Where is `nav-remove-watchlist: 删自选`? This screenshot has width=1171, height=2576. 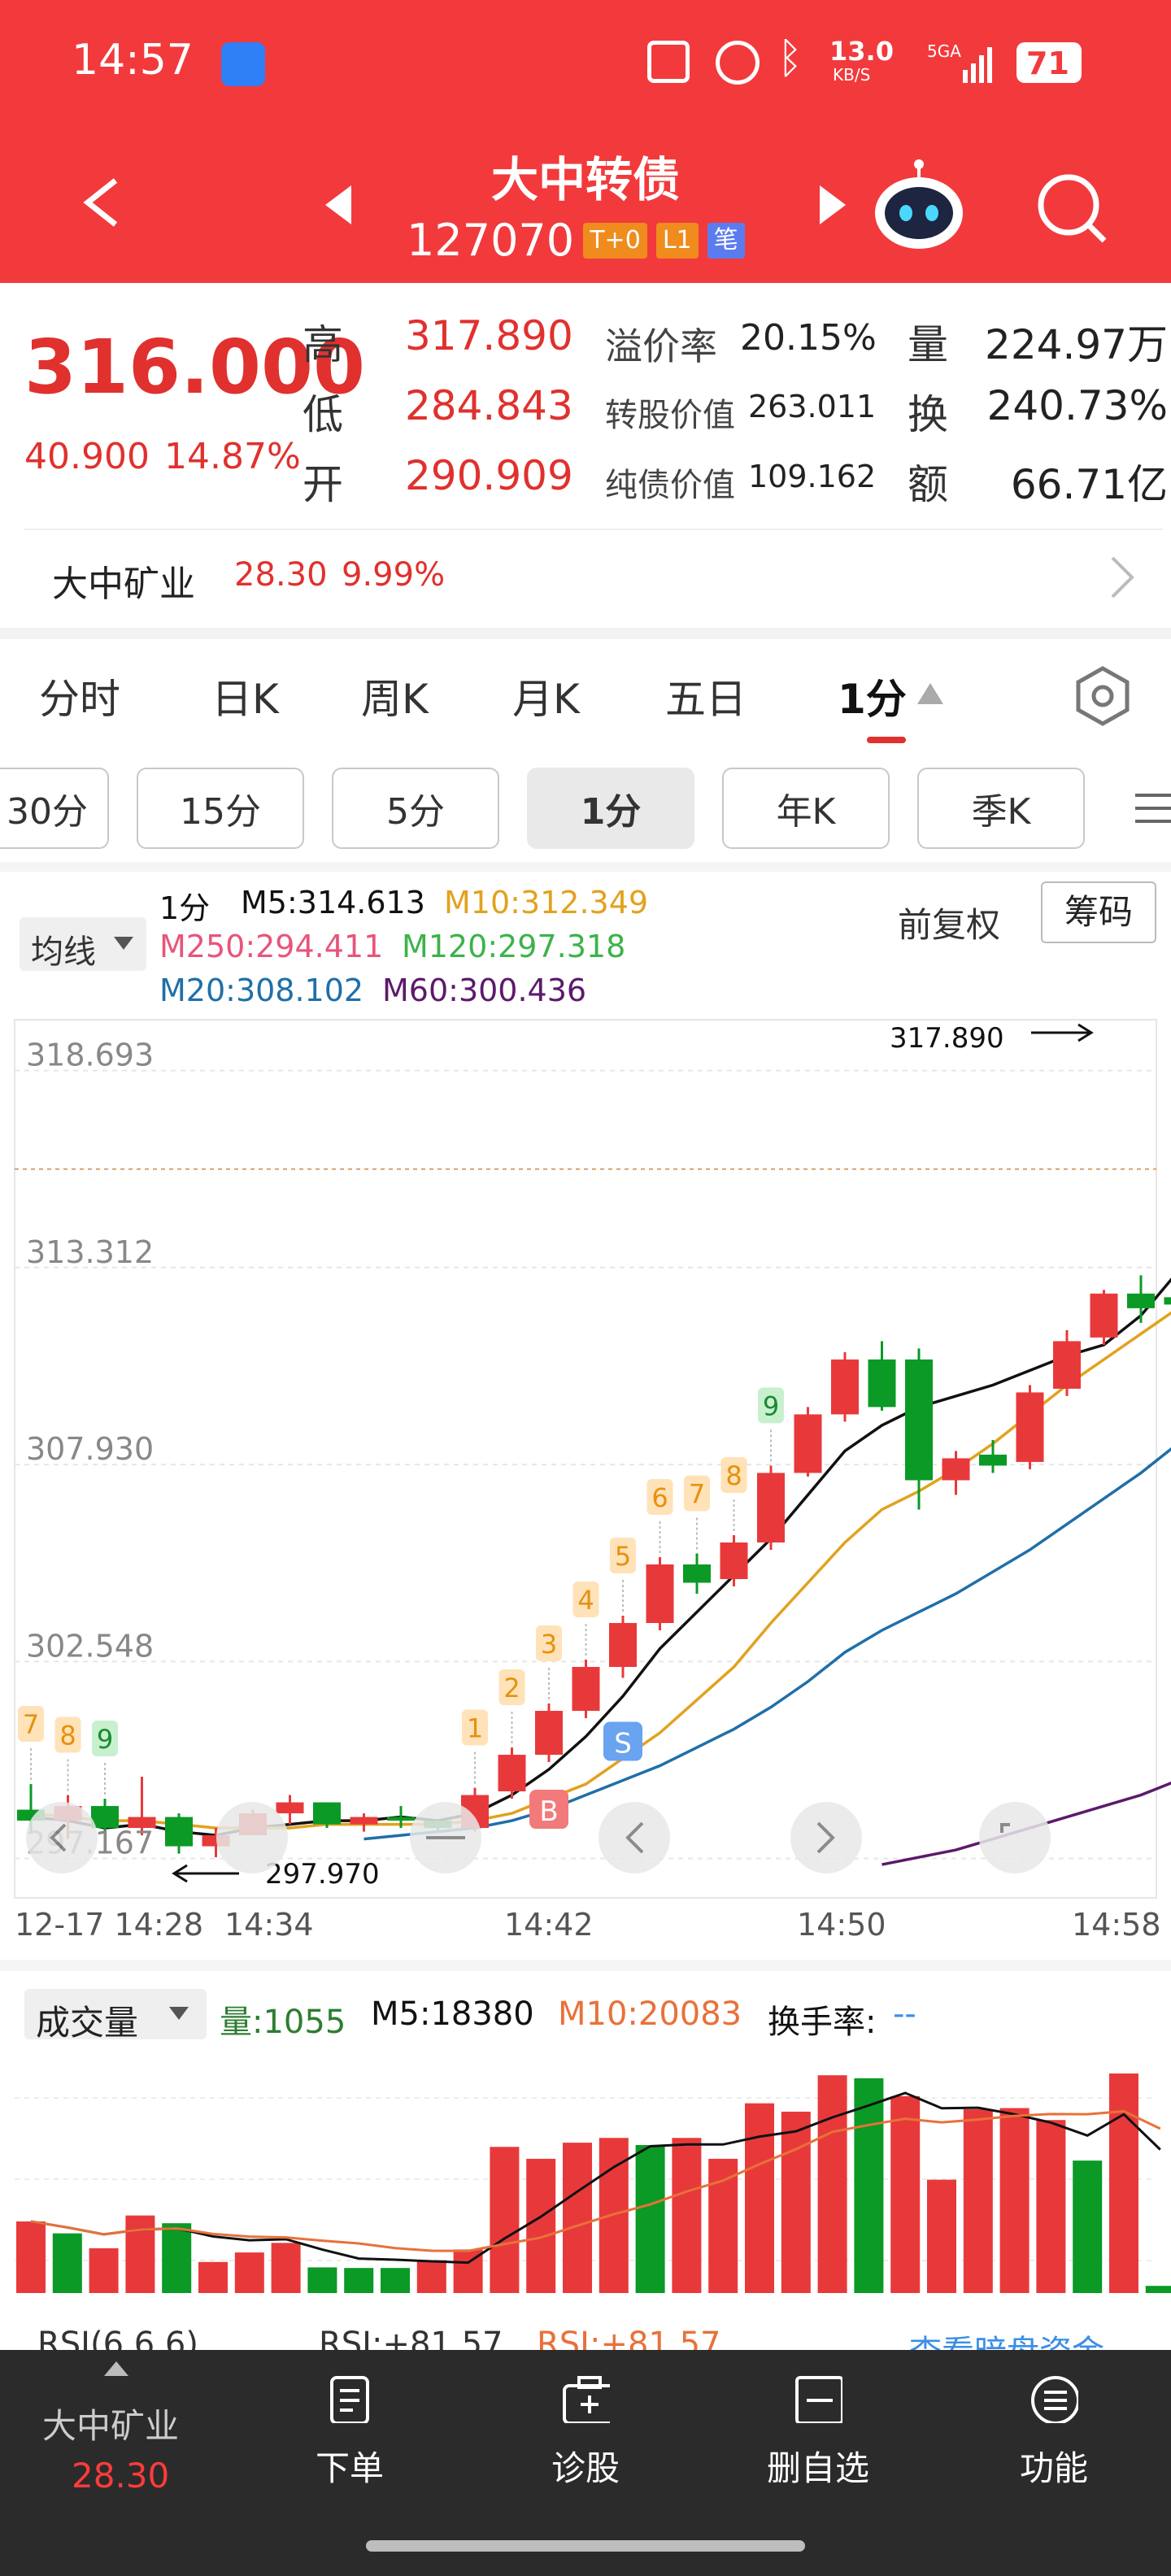 nav-remove-watchlist: 删自选 is located at coordinates (818, 2432).